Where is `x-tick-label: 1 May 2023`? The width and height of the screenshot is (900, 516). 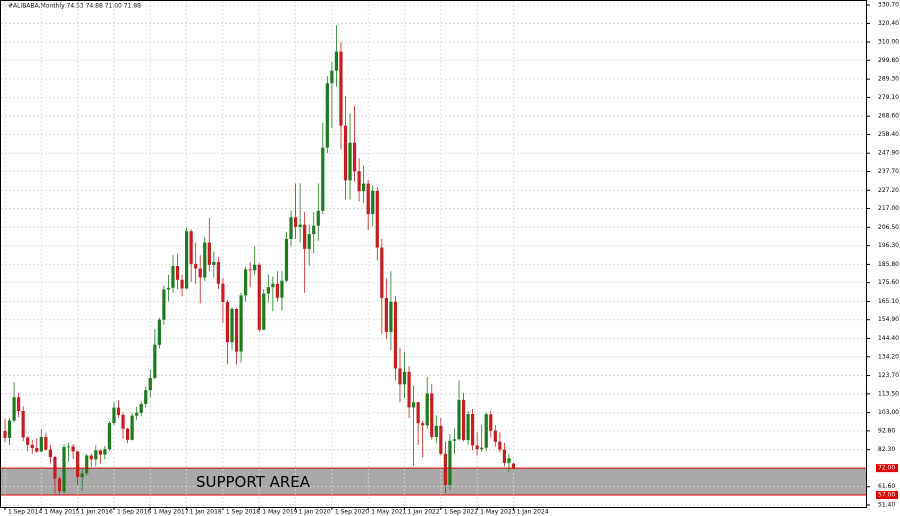
x-tick-label: 1 May 2023 is located at coordinates (497, 512).